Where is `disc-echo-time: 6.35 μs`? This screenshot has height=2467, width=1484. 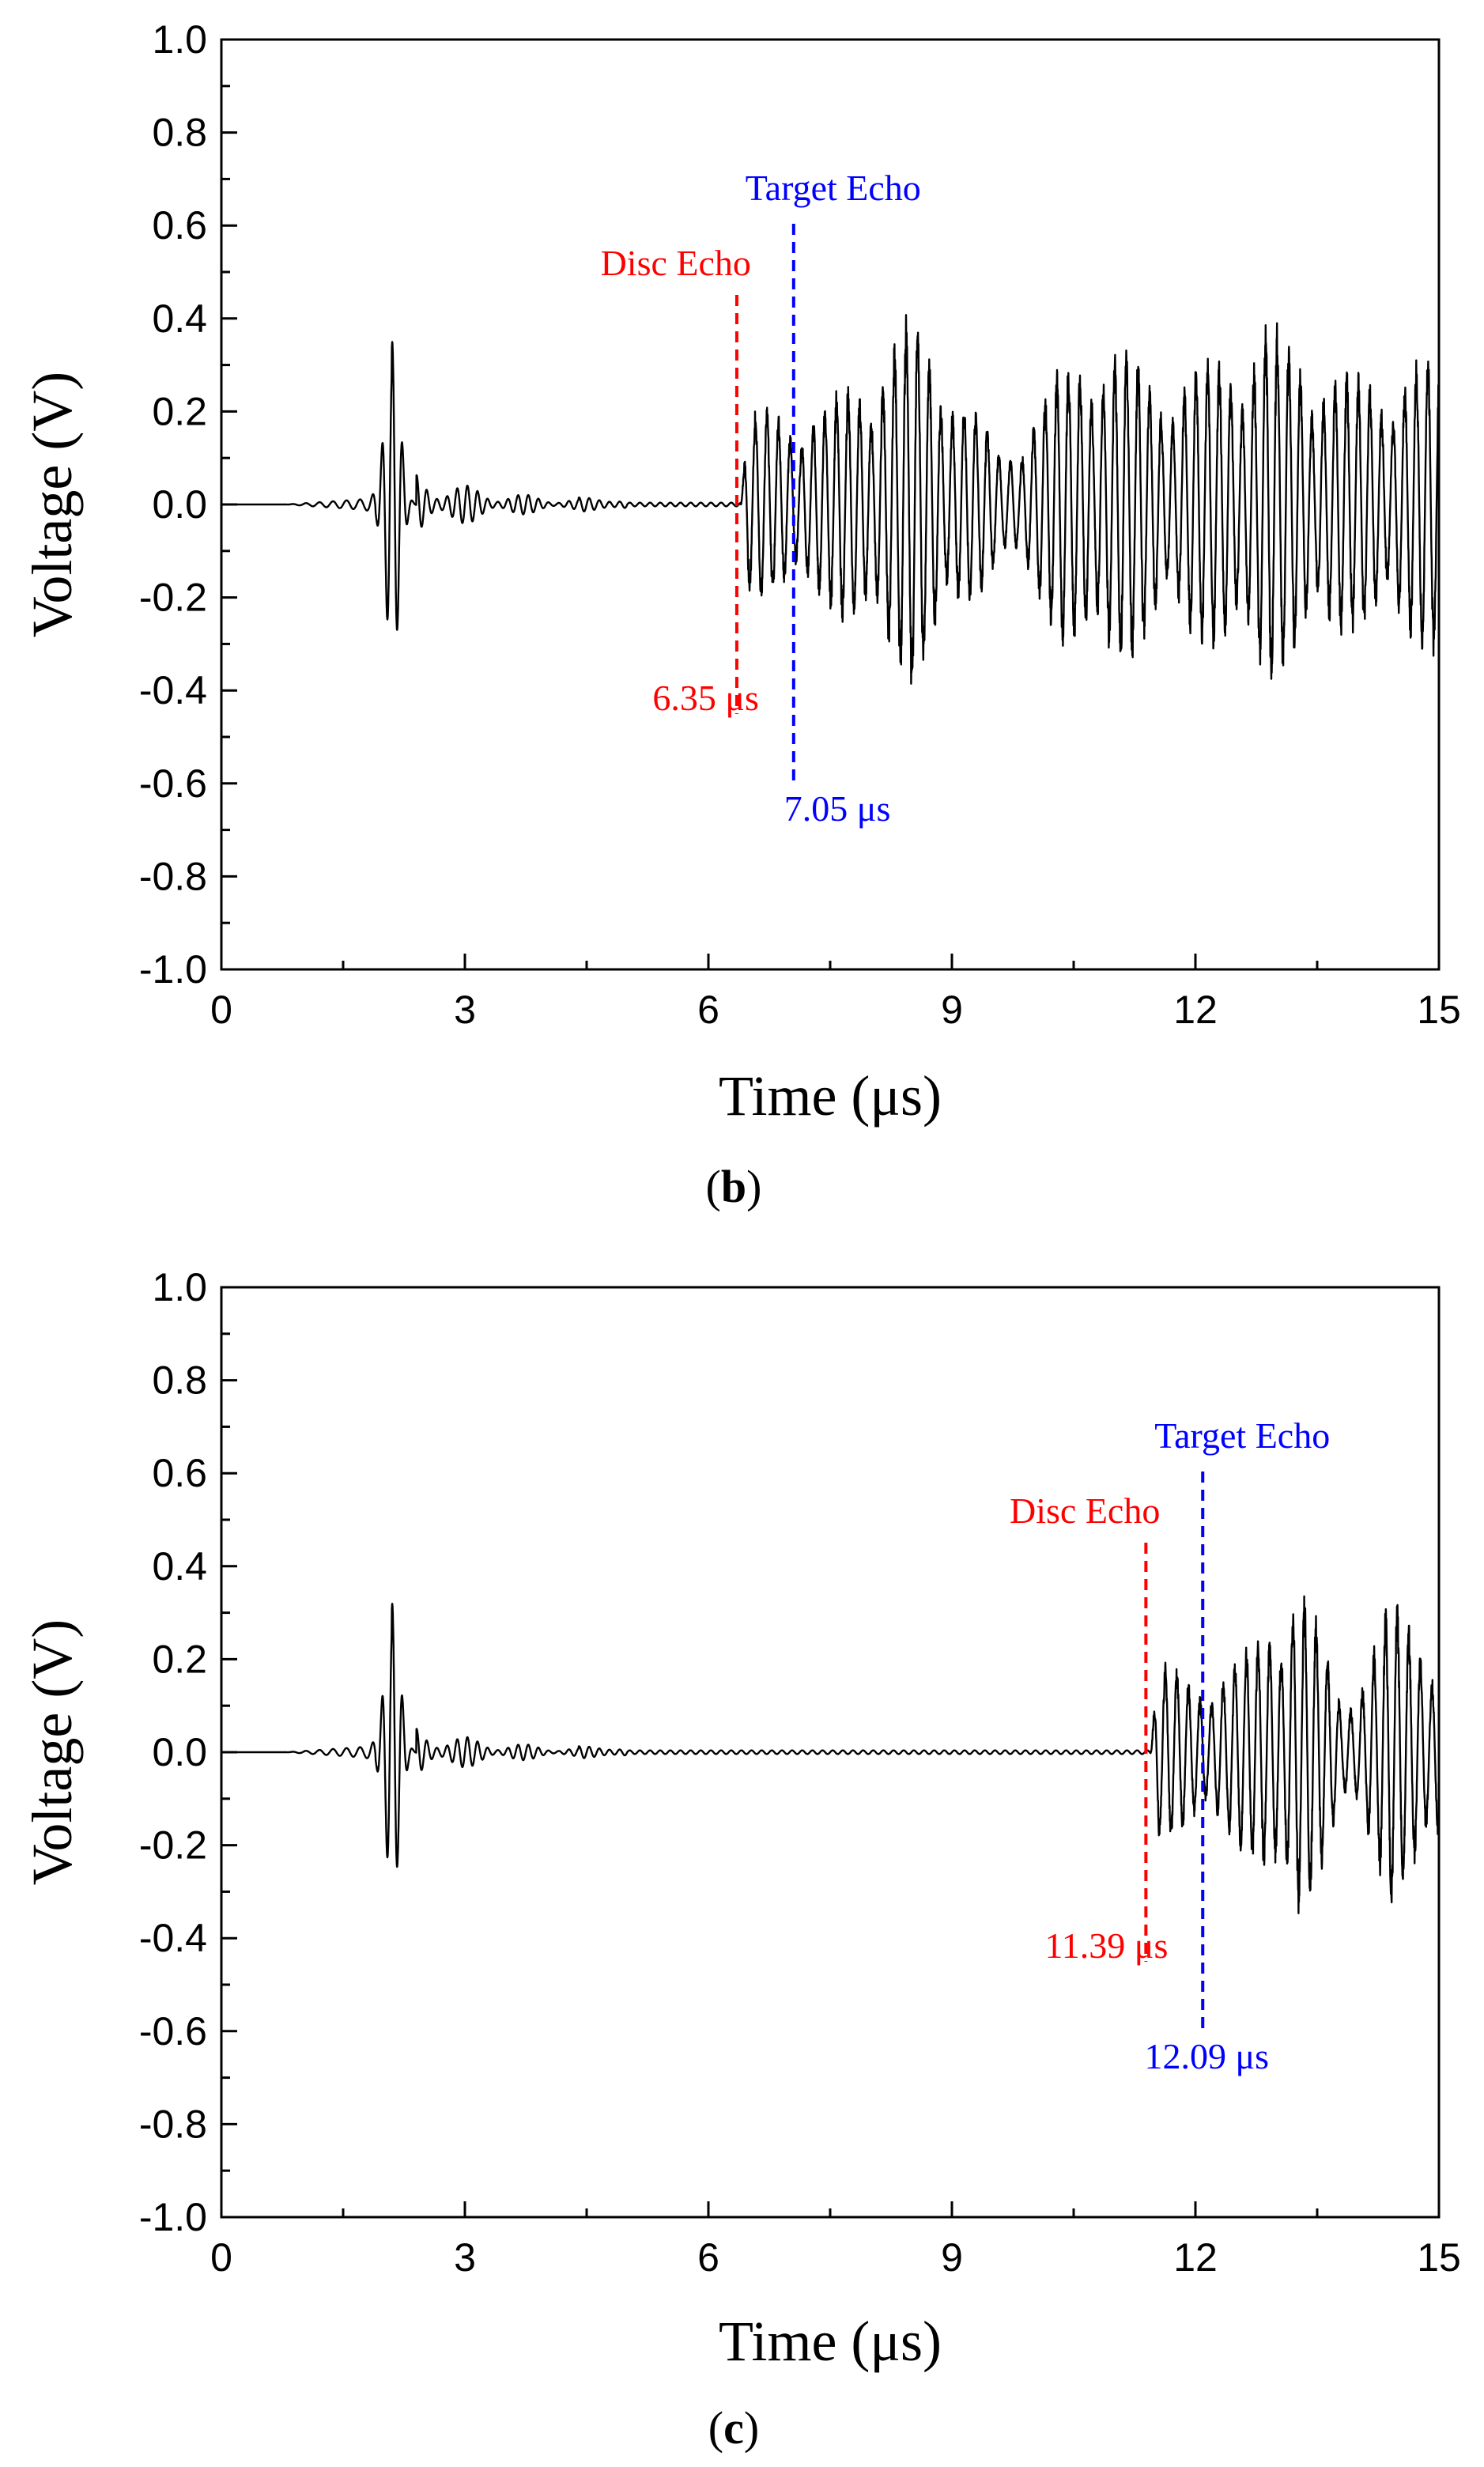
disc-echo-time: 6.35 μs is located at coordinates (705, 698).